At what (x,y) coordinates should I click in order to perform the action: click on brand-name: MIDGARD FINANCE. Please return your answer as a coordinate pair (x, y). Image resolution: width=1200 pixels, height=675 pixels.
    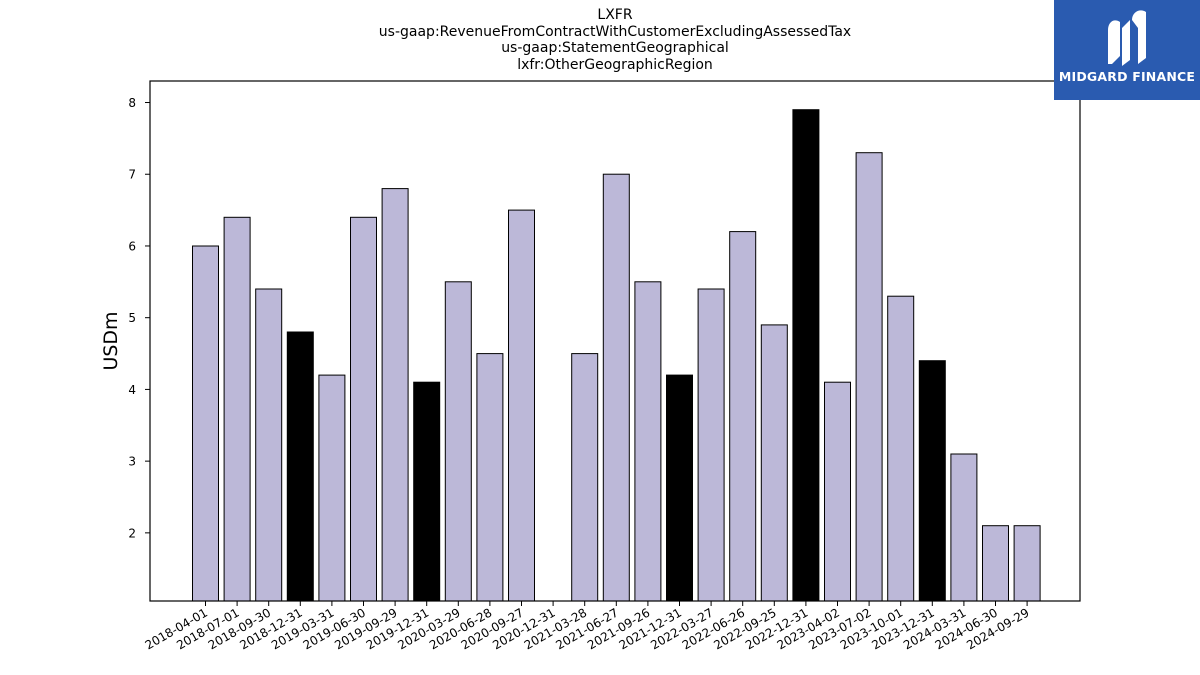
    Looking at the image, I should click on (1127, 76).